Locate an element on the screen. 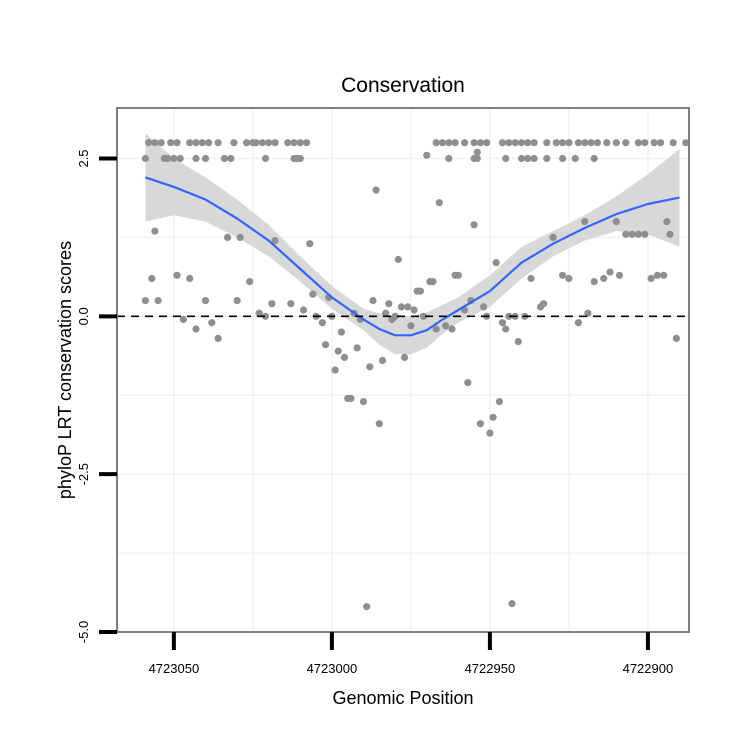 The height and width of the screenshot is (750, 750). x-tick-label: 4722900 is located at coordinates (648, 668).